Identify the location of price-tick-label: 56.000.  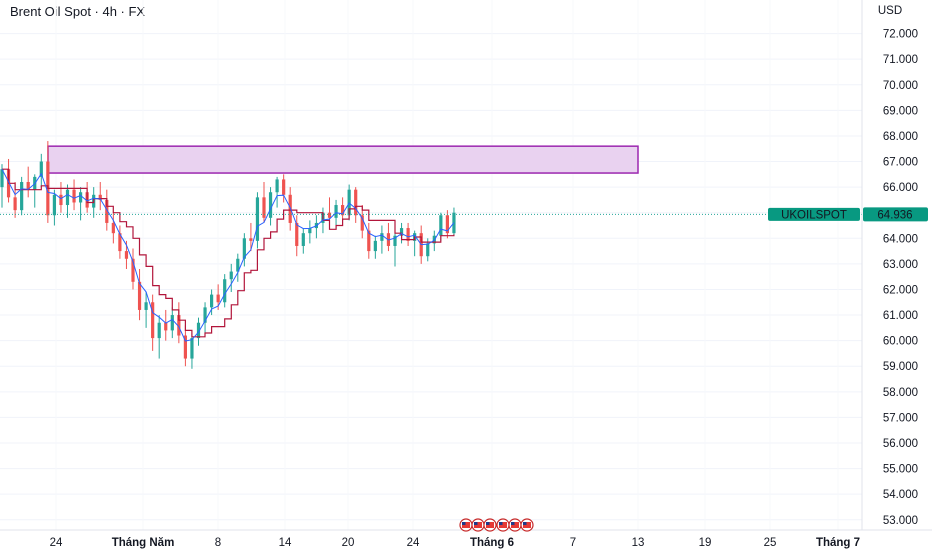
(900, 444).